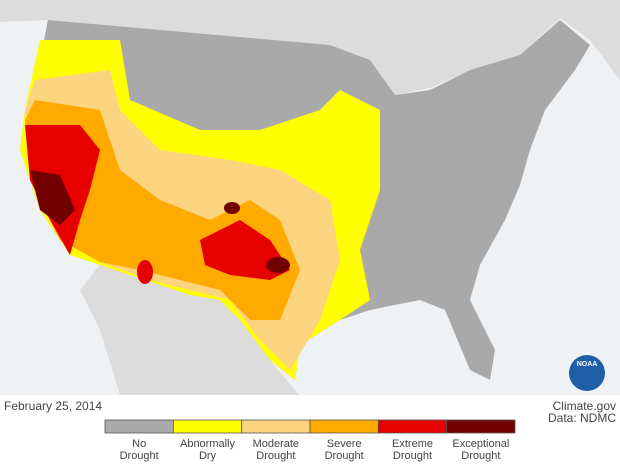 The height and width of the screenshot is (464, 620). Describe the element at coordinates (276, 444) in the screenshot. I see `legend-label: Moderate` at that location.